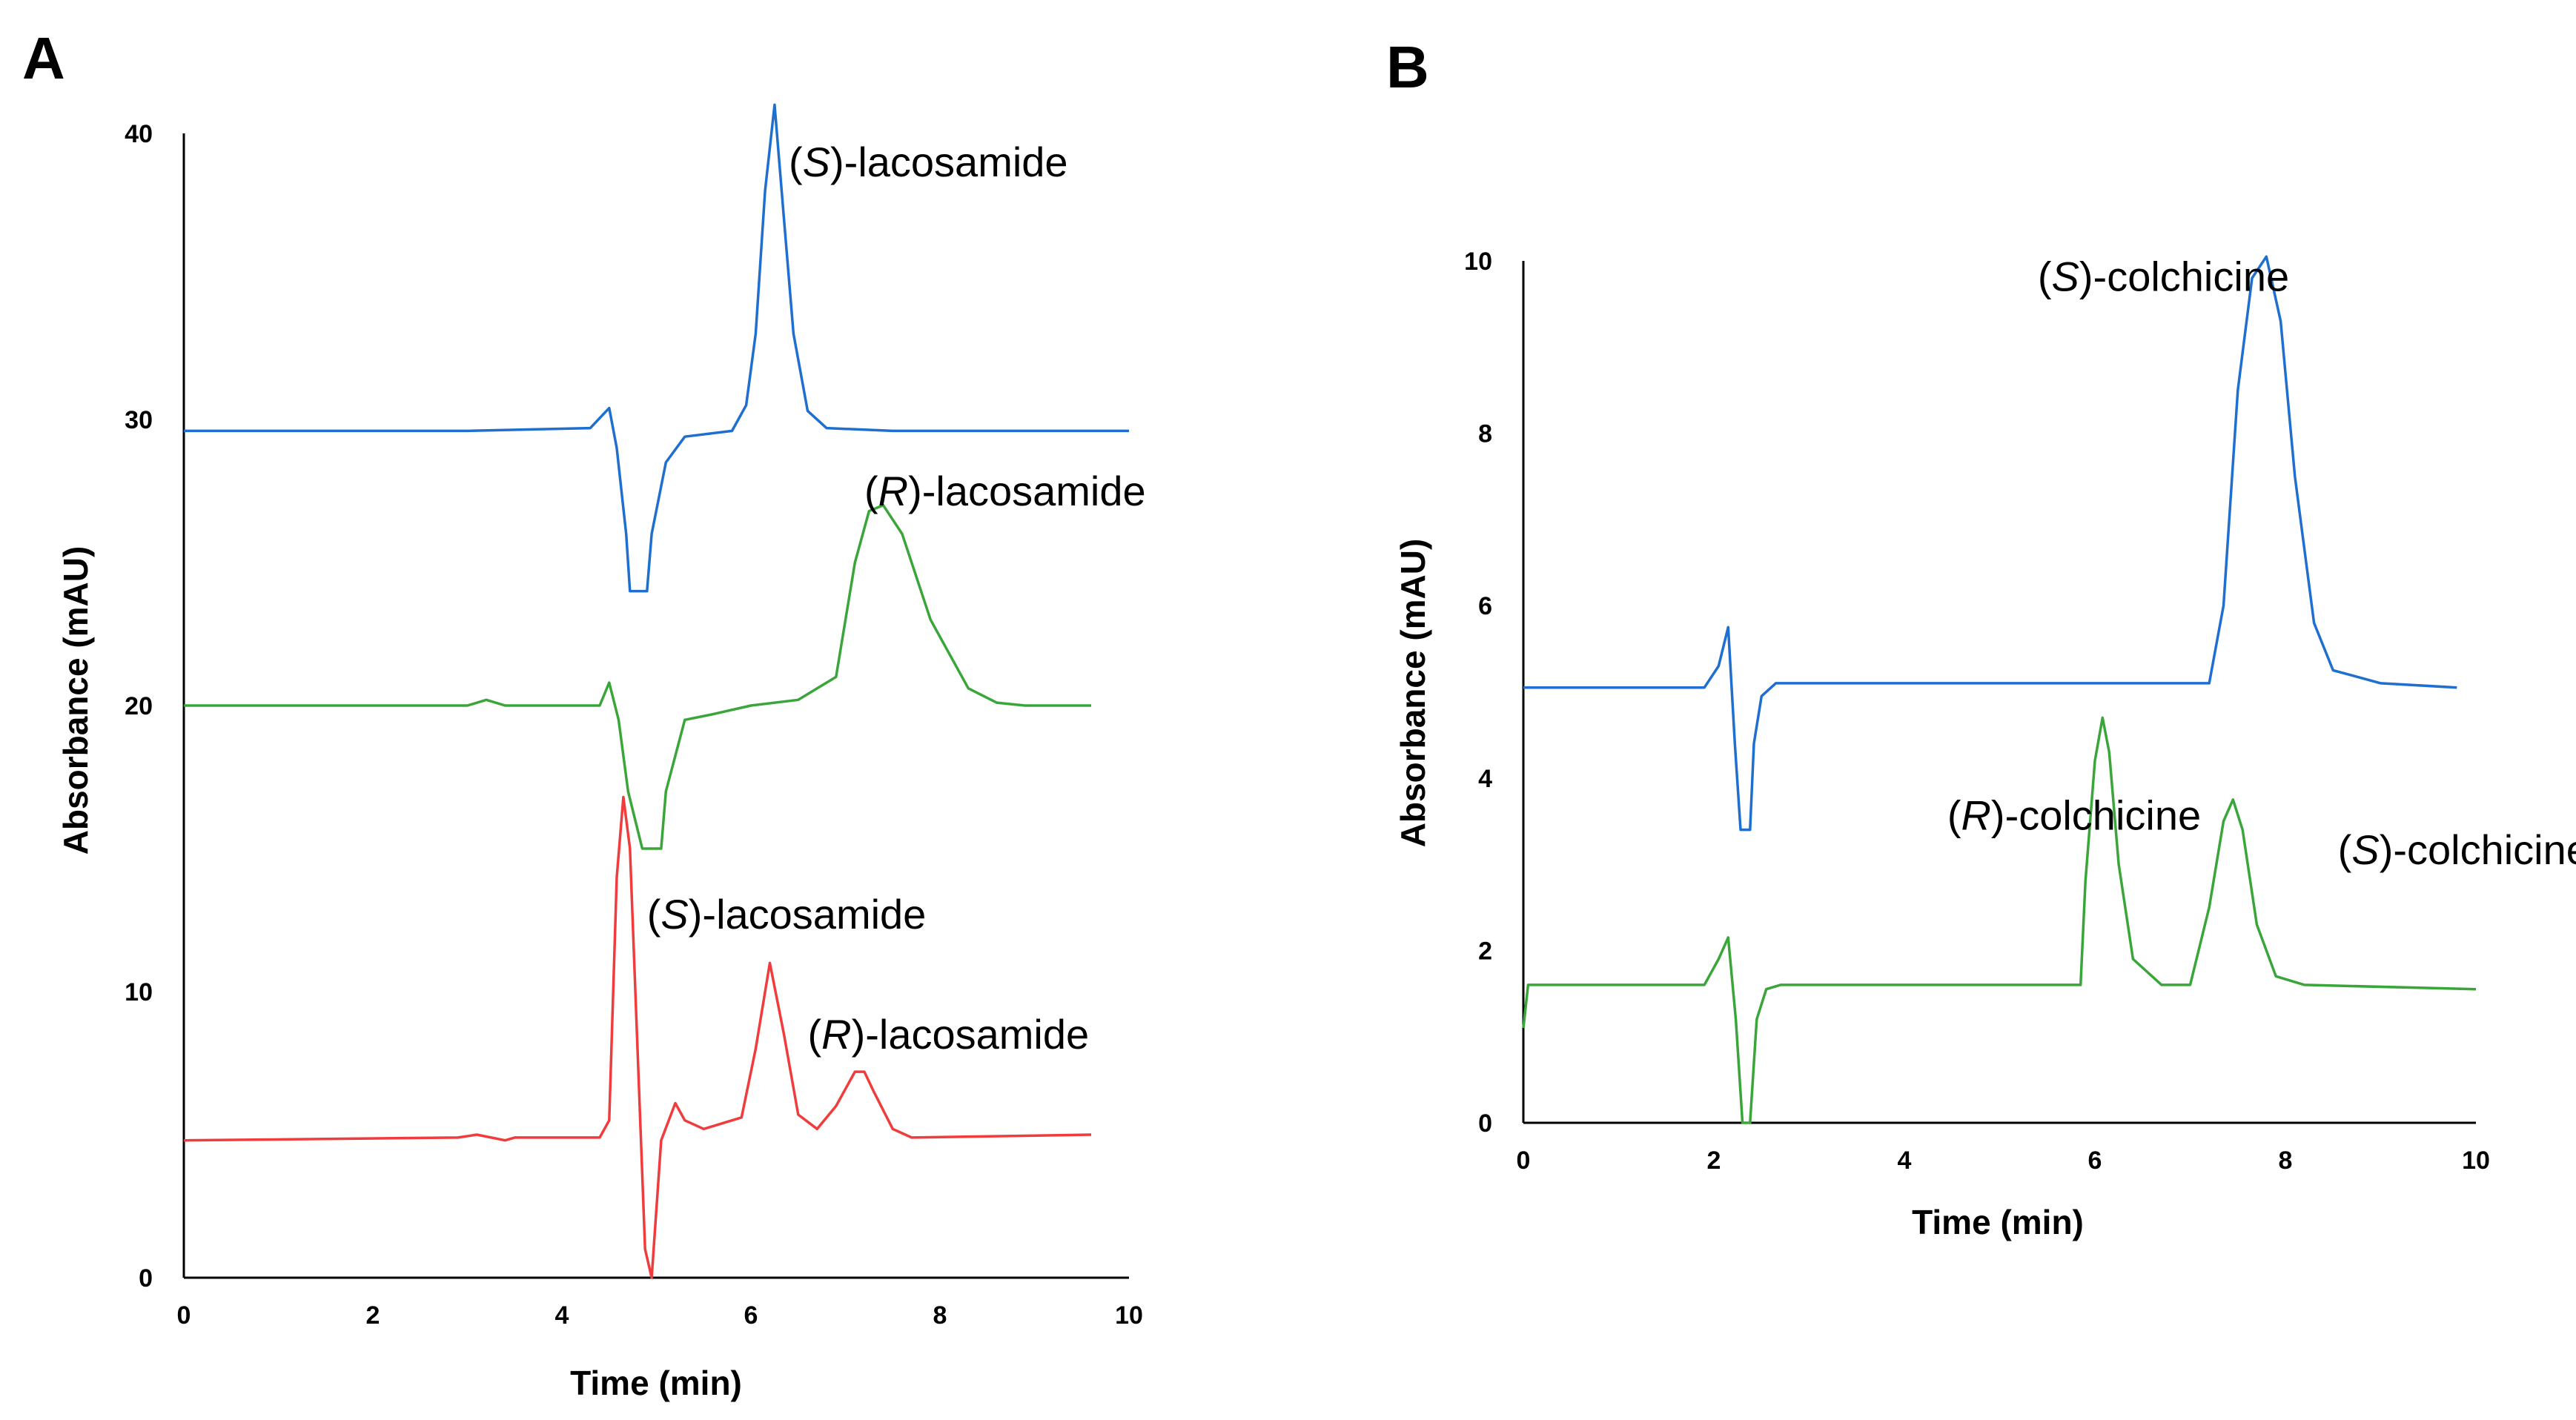  Describe the element at coordinates (1485, 951) in the screenshot. I see `y-tick-label: 2` at that location.